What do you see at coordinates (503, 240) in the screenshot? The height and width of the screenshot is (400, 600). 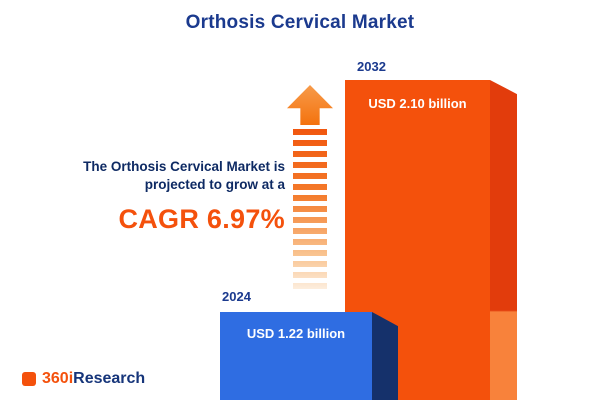 I see `bar-2032-side-face` at bounding box center [503, 240].